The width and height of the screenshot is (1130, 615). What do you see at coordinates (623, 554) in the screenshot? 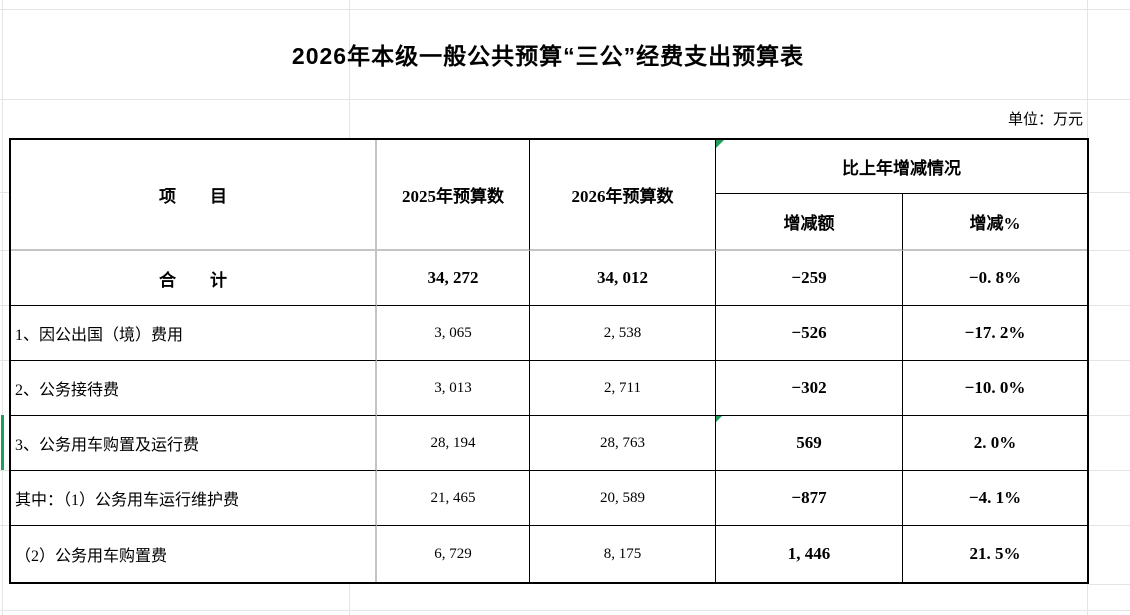
I see `row-vehicle-purchase-2026: 8, 175` at bounding box center [623, 554].